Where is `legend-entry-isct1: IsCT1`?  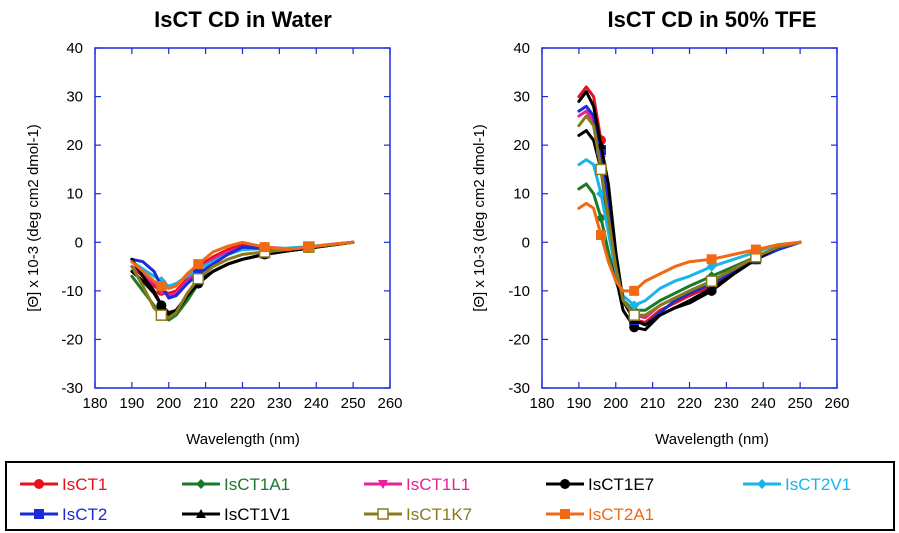 legend-entry-isct1: IsCT1 is located at coordinates (63, 484).